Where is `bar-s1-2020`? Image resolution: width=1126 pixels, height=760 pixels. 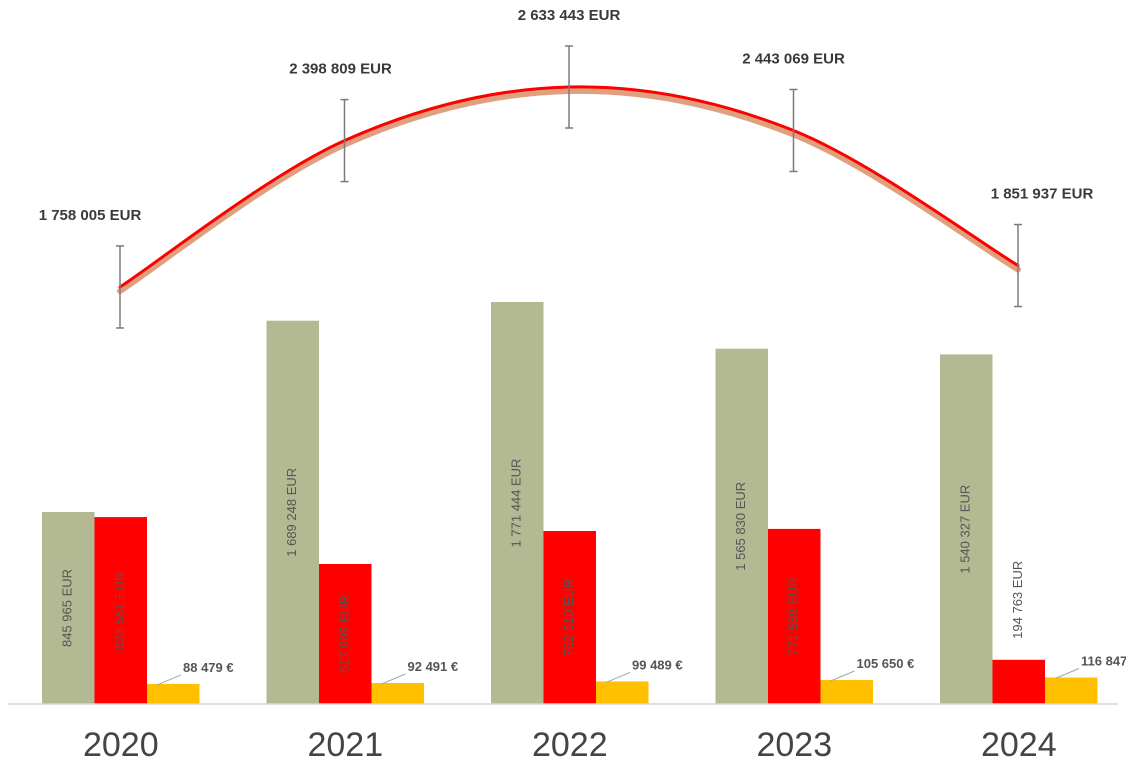 bar-s1-2020 is located at coordinates (120, 610).